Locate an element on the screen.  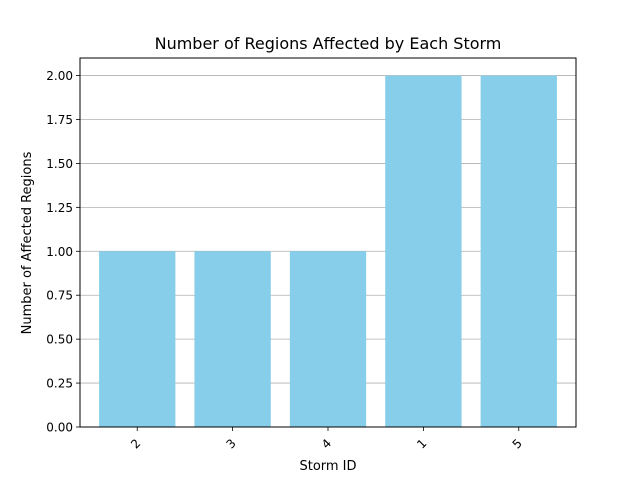
x-axis-label: Storm ID is located at coordinates (327, 466).